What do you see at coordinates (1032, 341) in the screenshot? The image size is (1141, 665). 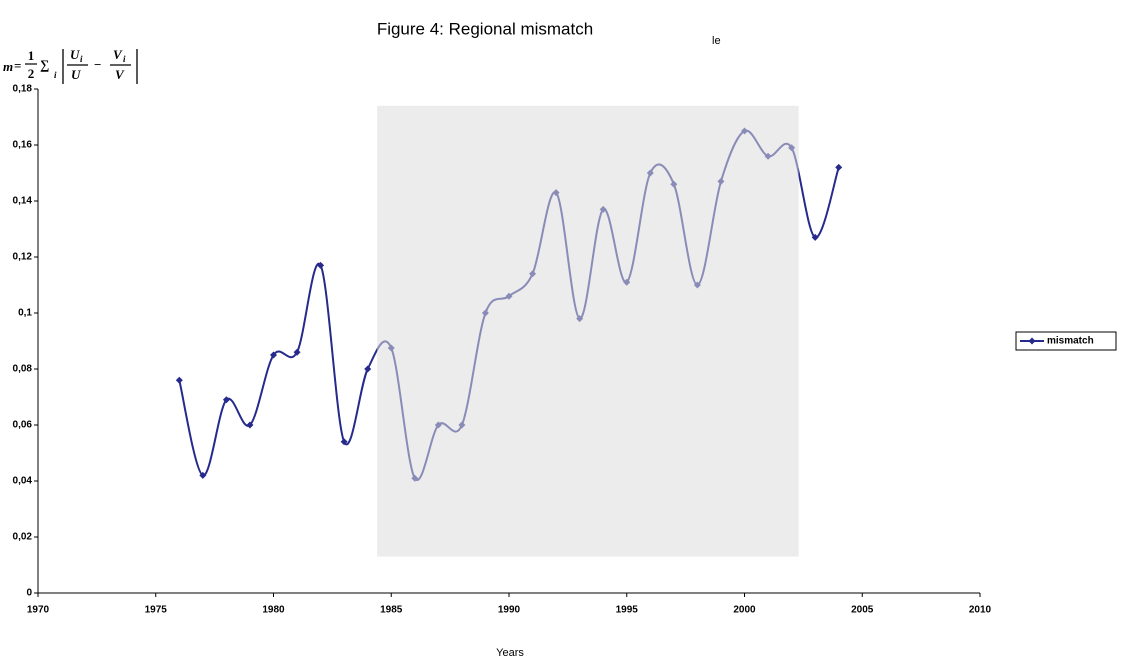 I see `legend-marker` at bounding box center [1032, 341].